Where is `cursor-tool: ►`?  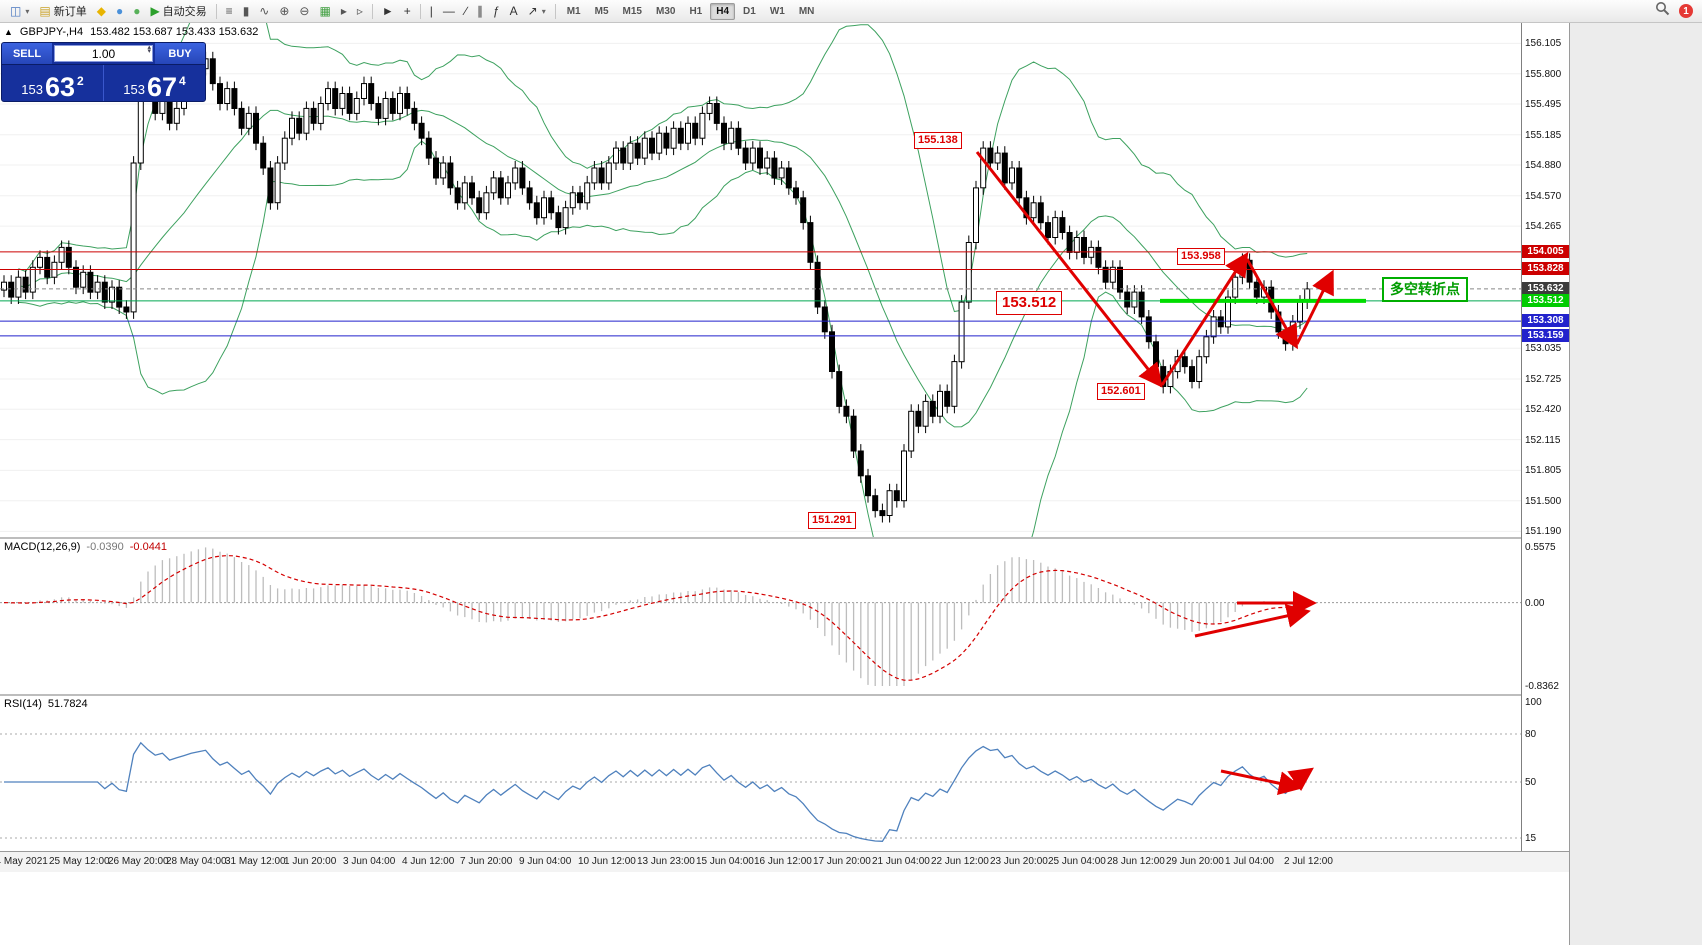 cursor-tool: ► is located at coordinates (388, 11).